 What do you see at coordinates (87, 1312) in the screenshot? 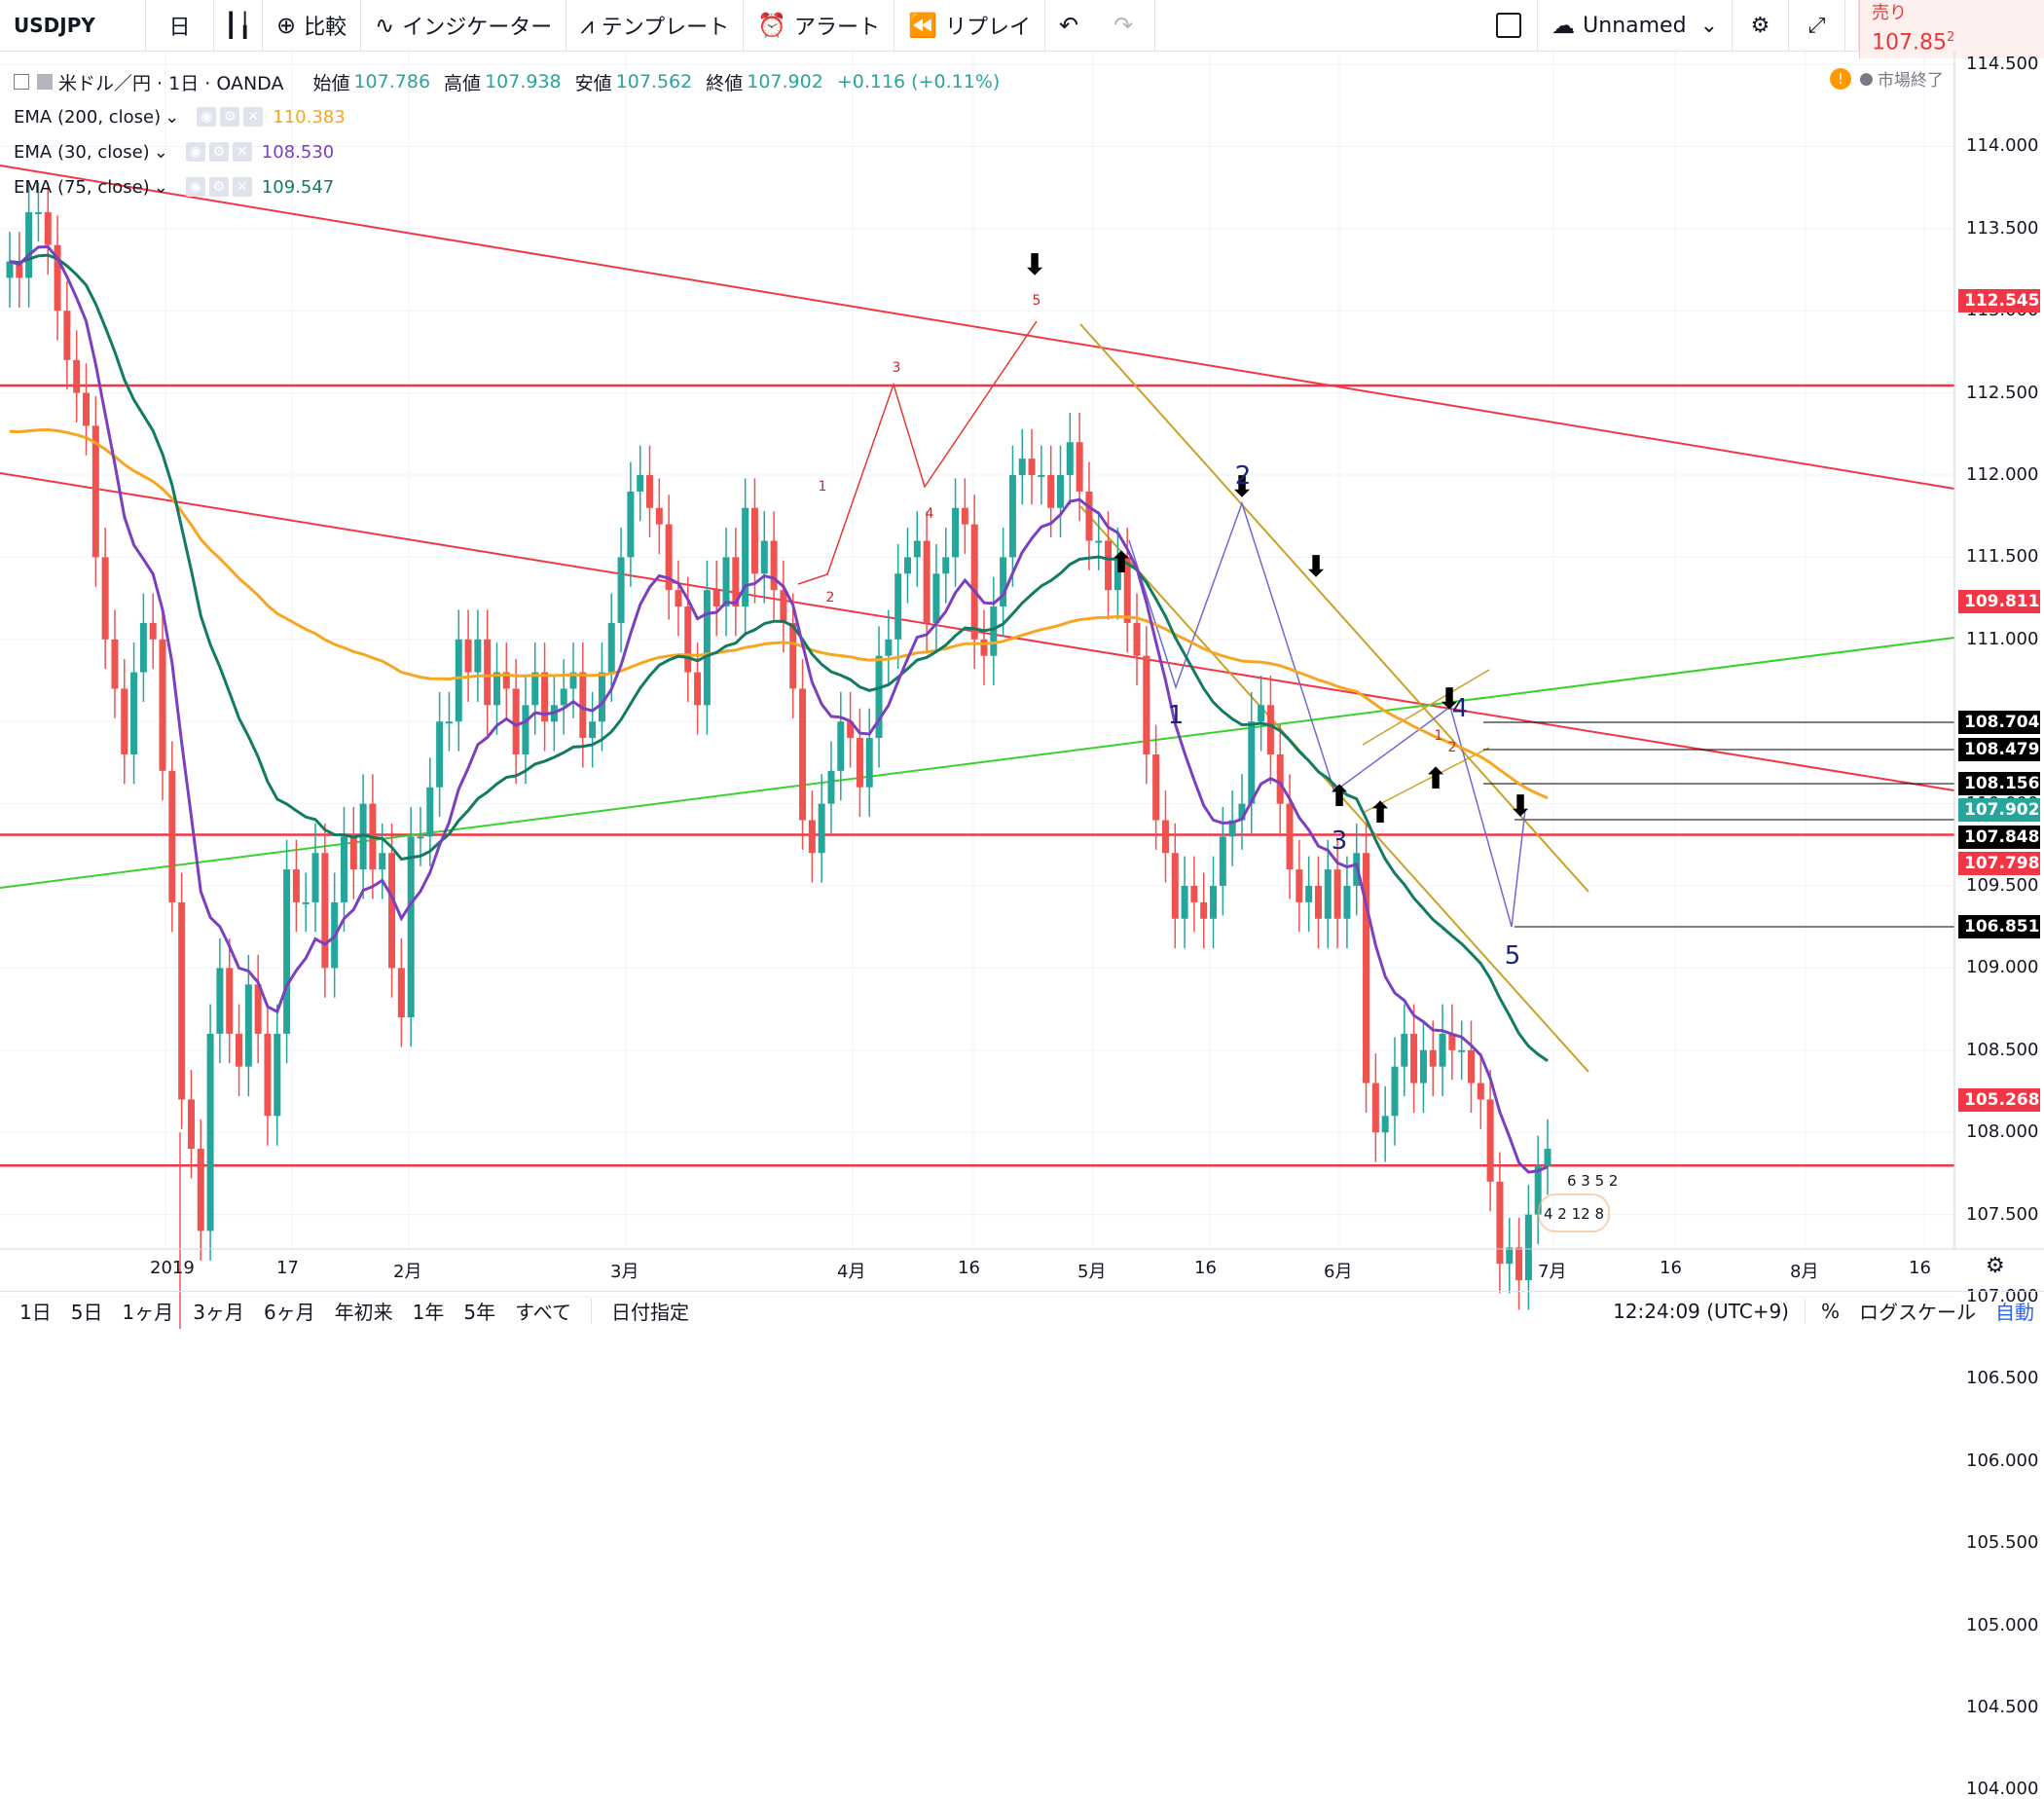
I see `range-button: 5日` at bounding box center [87, 1312].